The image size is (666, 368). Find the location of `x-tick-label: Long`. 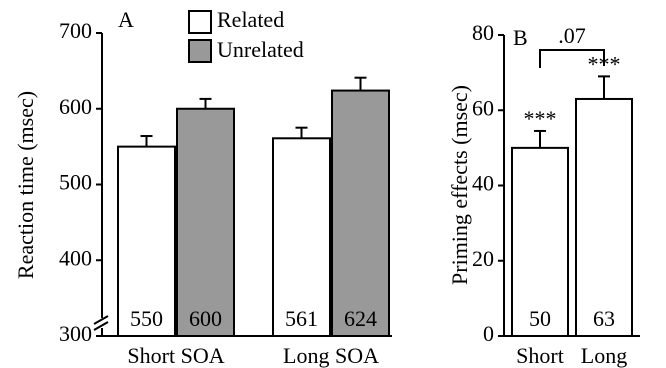

x-tick-label: Long is located at coordinates (604, 355).